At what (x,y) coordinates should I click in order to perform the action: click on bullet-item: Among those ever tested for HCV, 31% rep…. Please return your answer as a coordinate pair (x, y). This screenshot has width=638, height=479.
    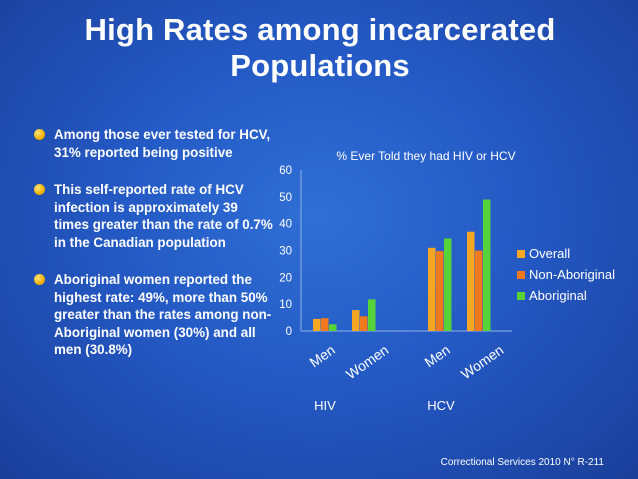
    Looking at the image, I should click on (154, 143).